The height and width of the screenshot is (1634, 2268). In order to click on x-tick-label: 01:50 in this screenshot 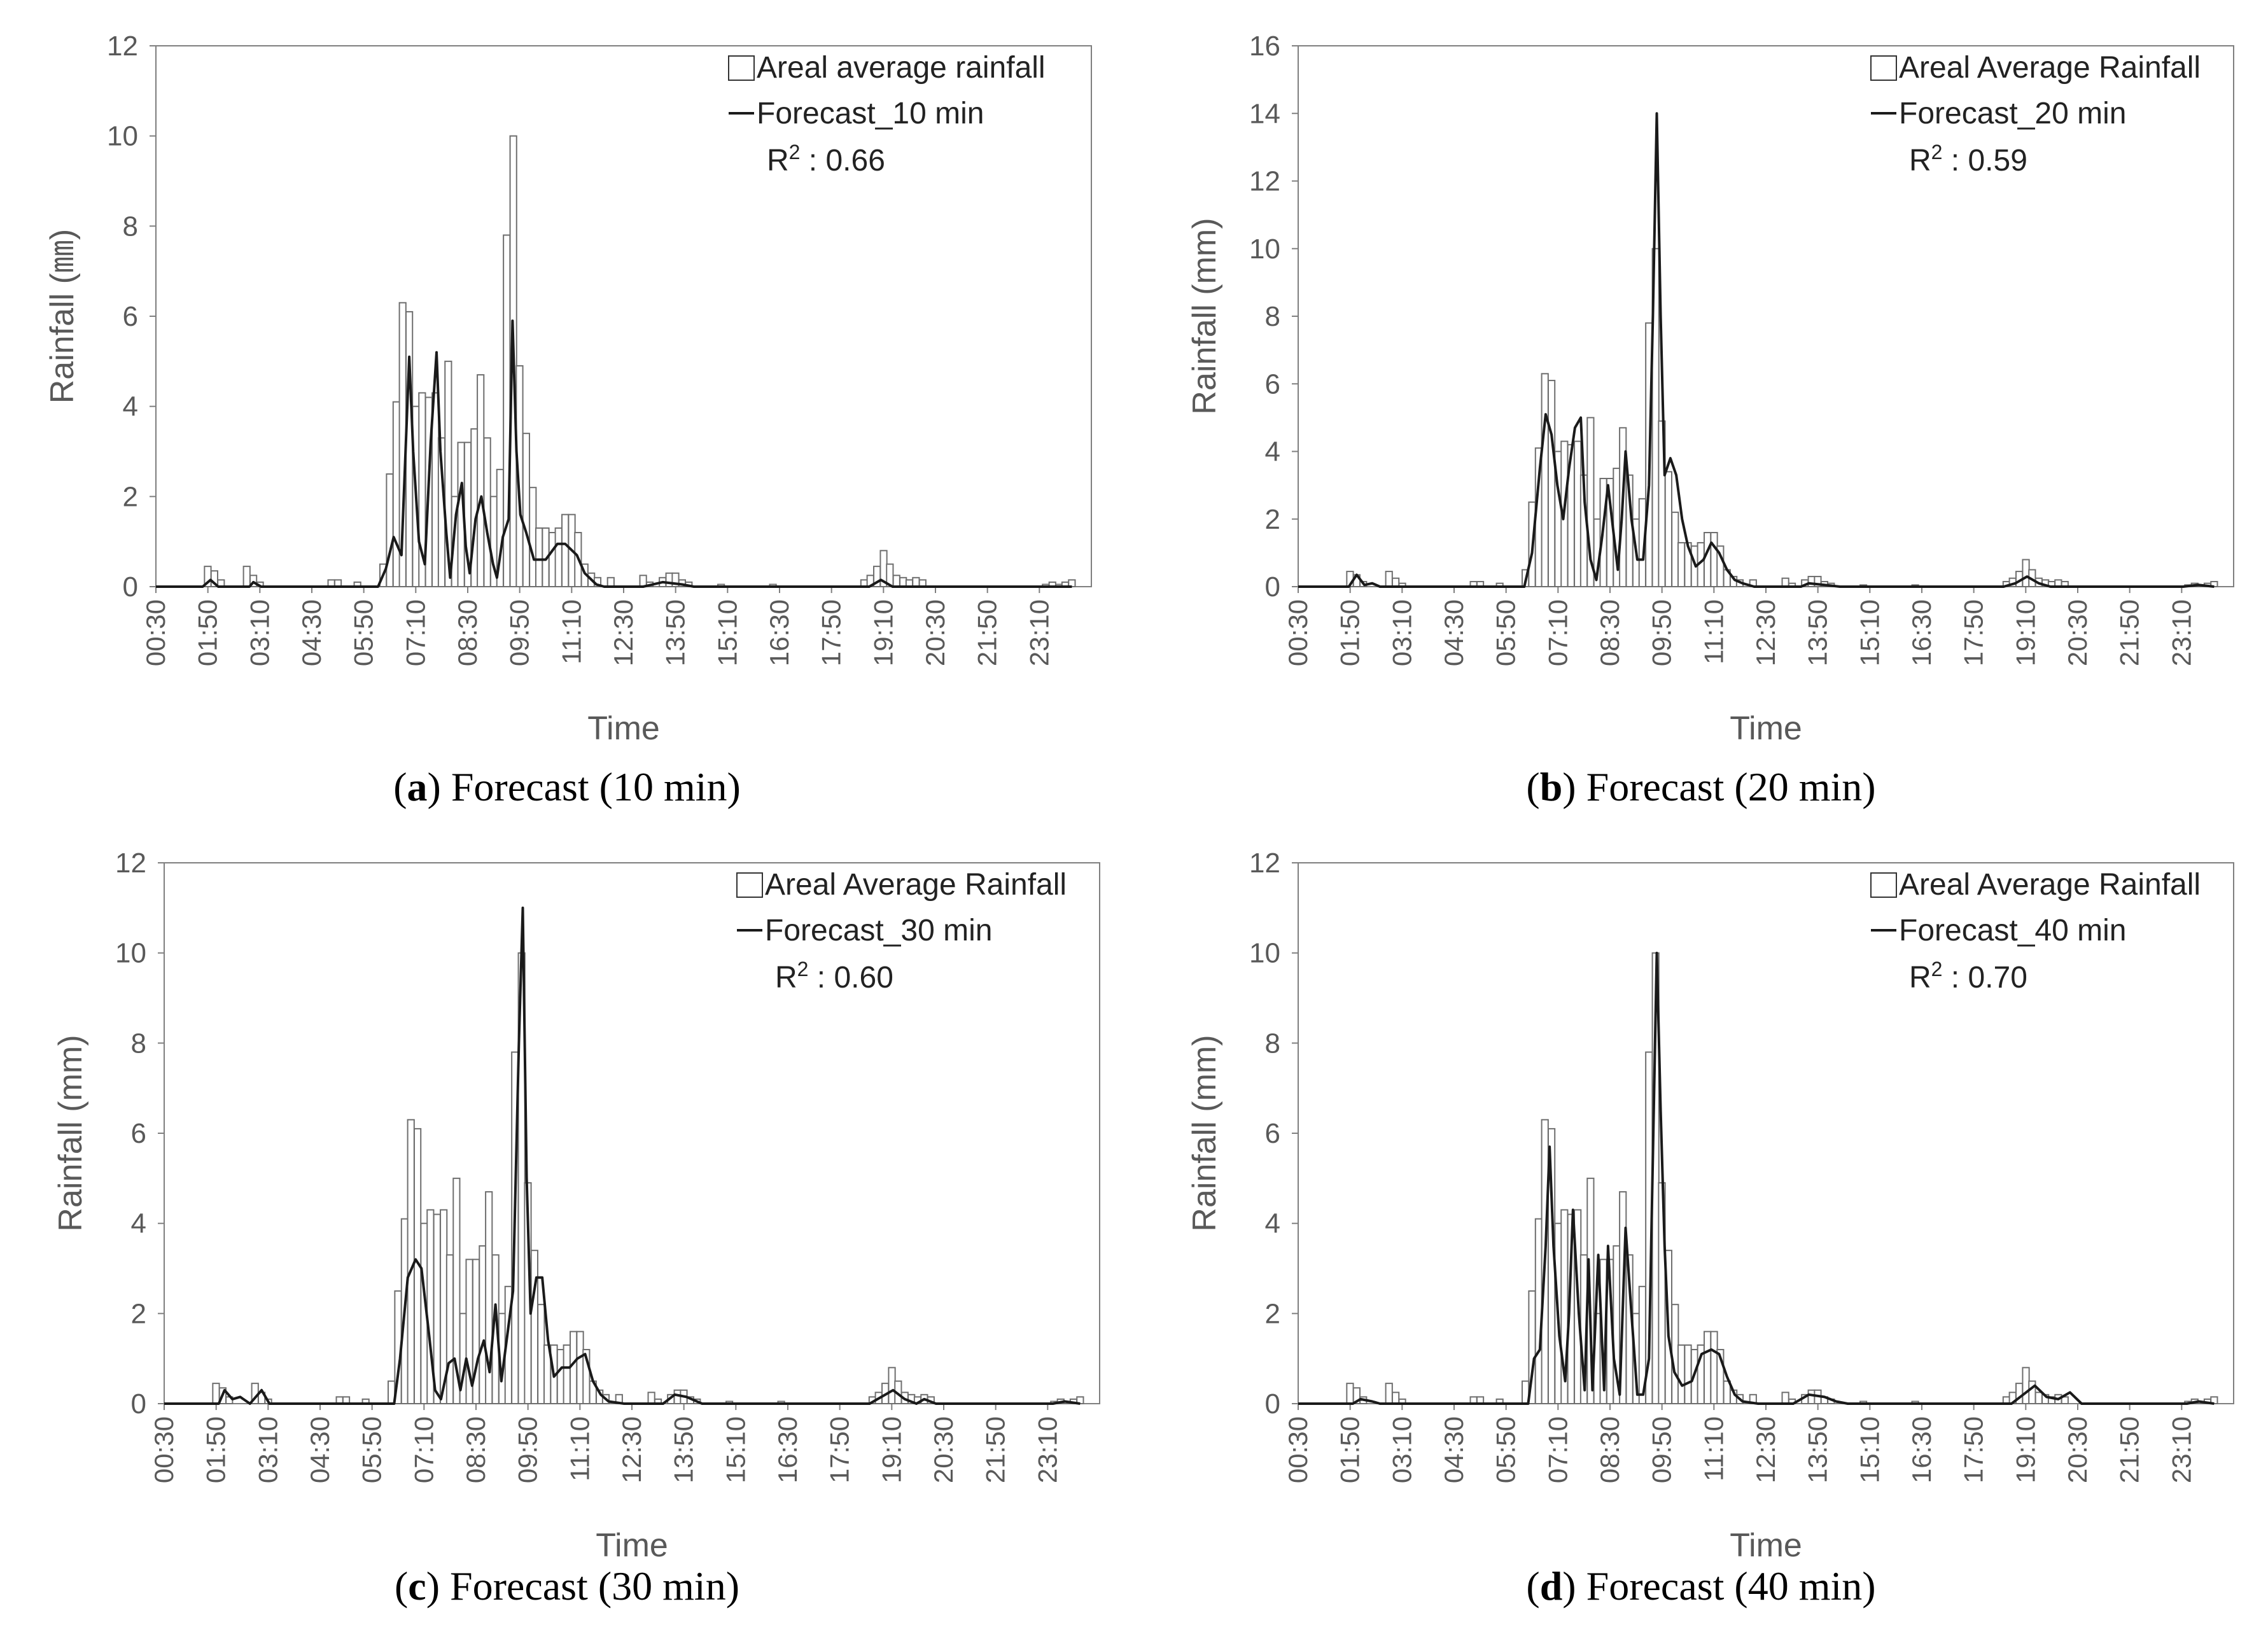, I will do `click(216, 1450)`.